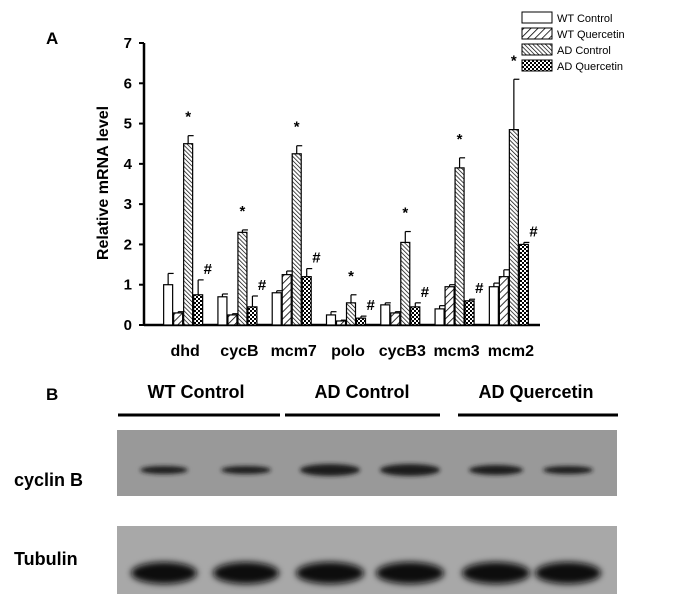 The height and width of the screenshot is (615, 700). What do you see at coordinates (362, 392) in the screenshot?
I see `blot-group-label: AD Control` at bounding box center [362, 392].